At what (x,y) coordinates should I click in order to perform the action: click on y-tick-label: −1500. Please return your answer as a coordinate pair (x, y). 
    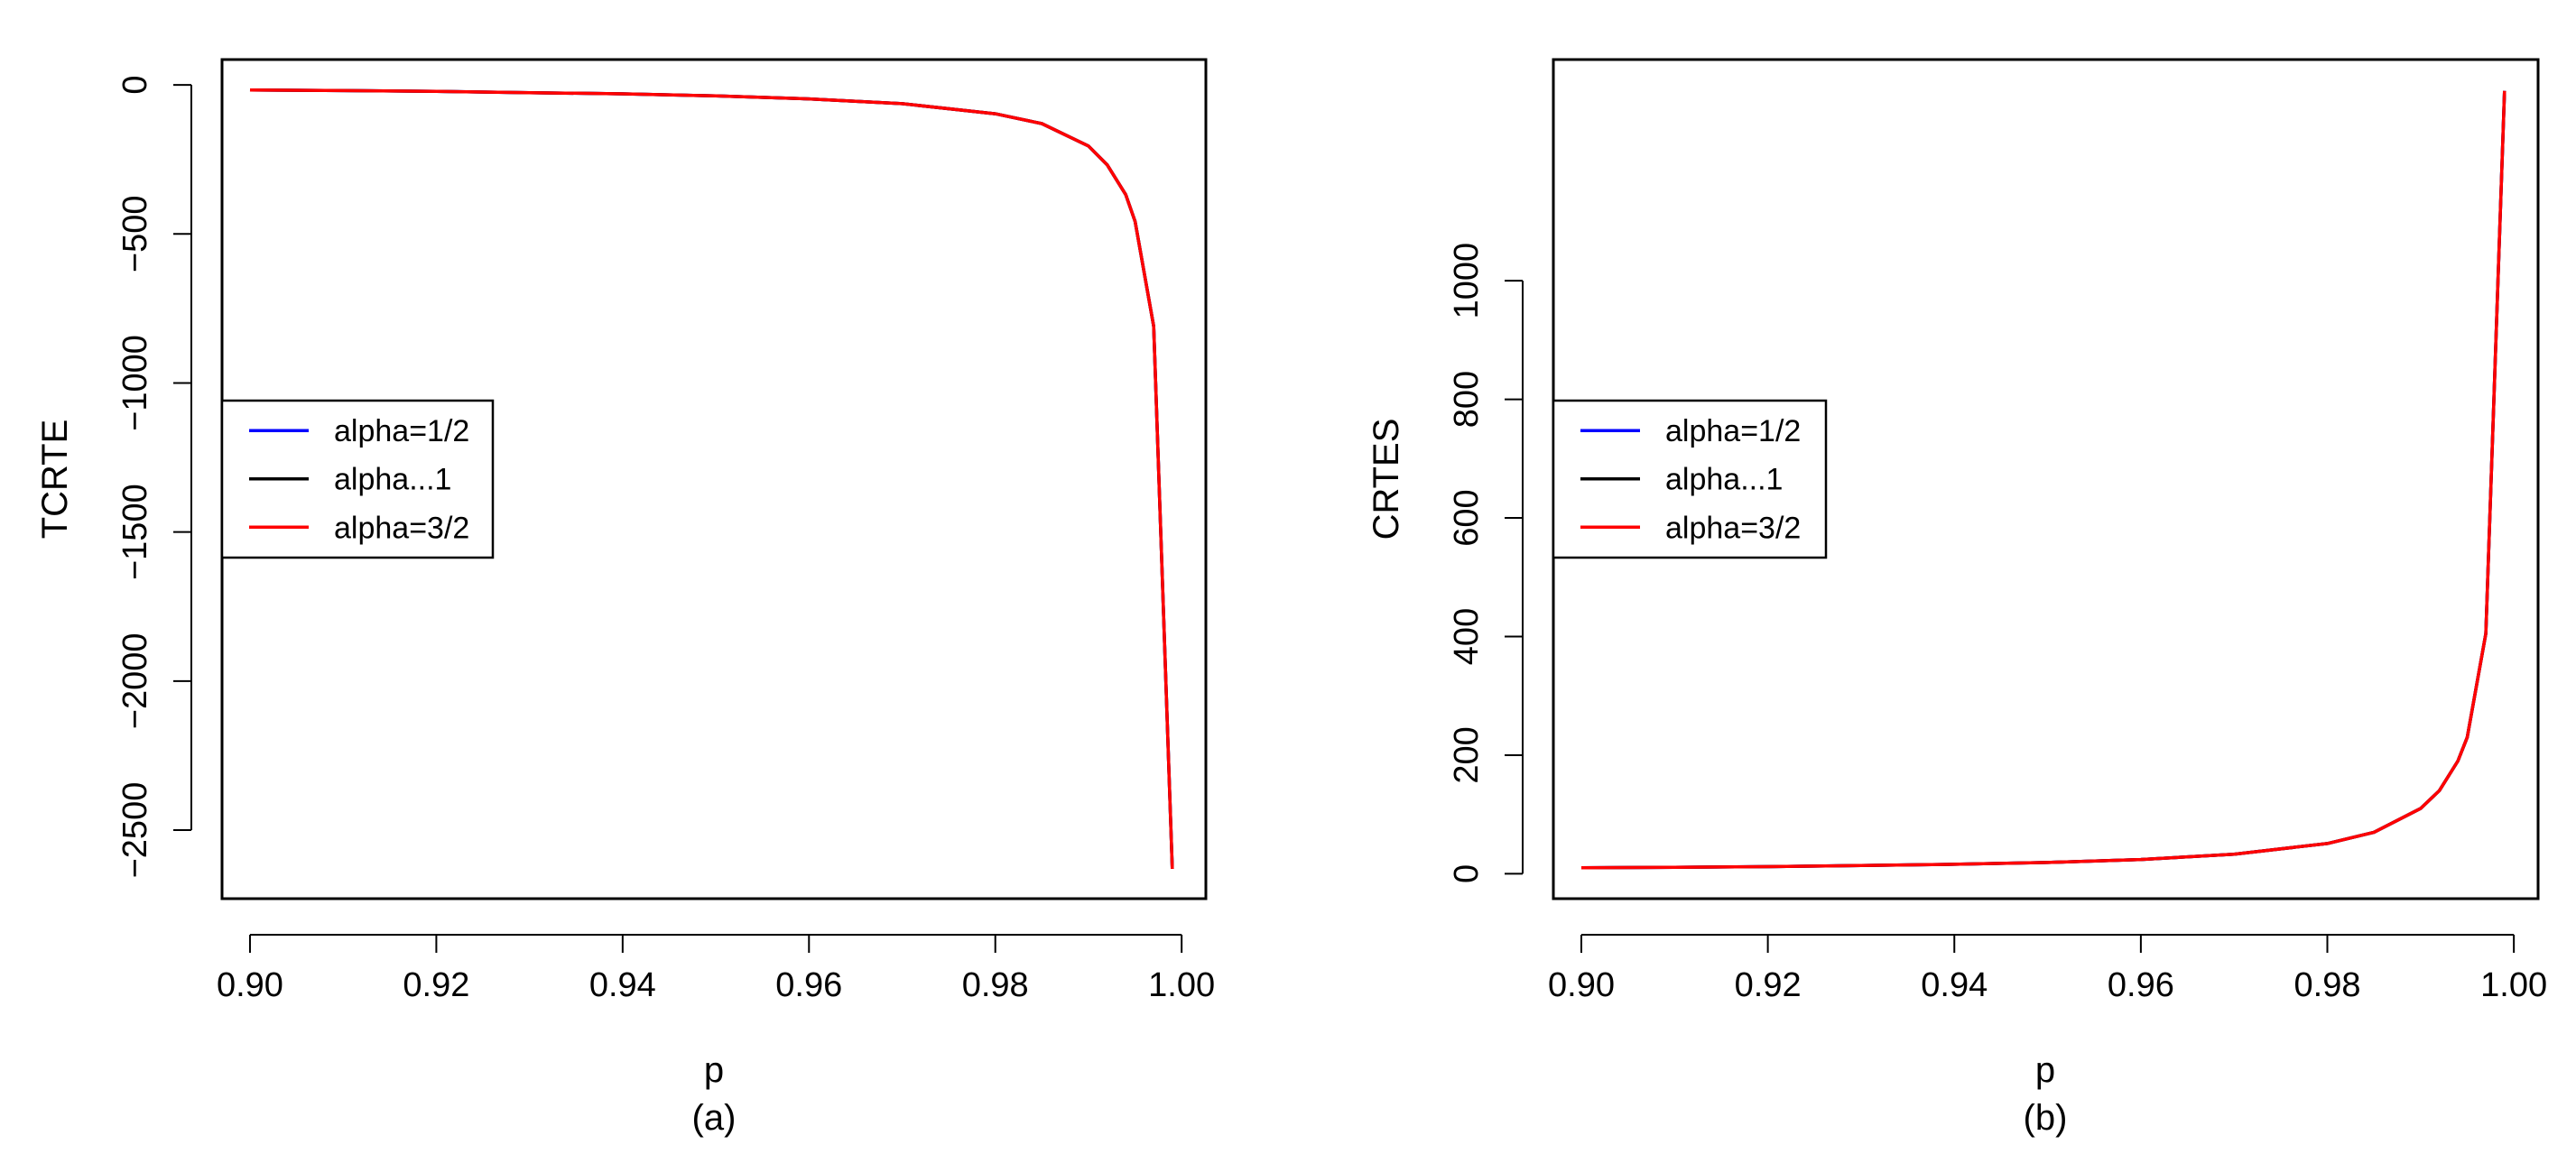
    Looking at the image, I should click on (135, 532).